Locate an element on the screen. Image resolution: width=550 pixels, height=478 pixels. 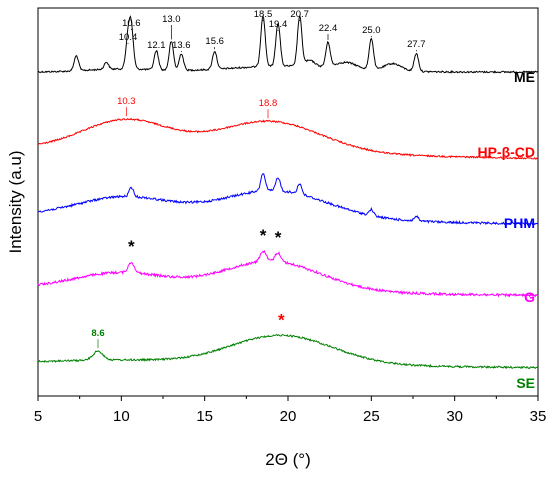
series-labels-layer: ME HP-β-CD PHM G SE is located at coordinates (506, 230).